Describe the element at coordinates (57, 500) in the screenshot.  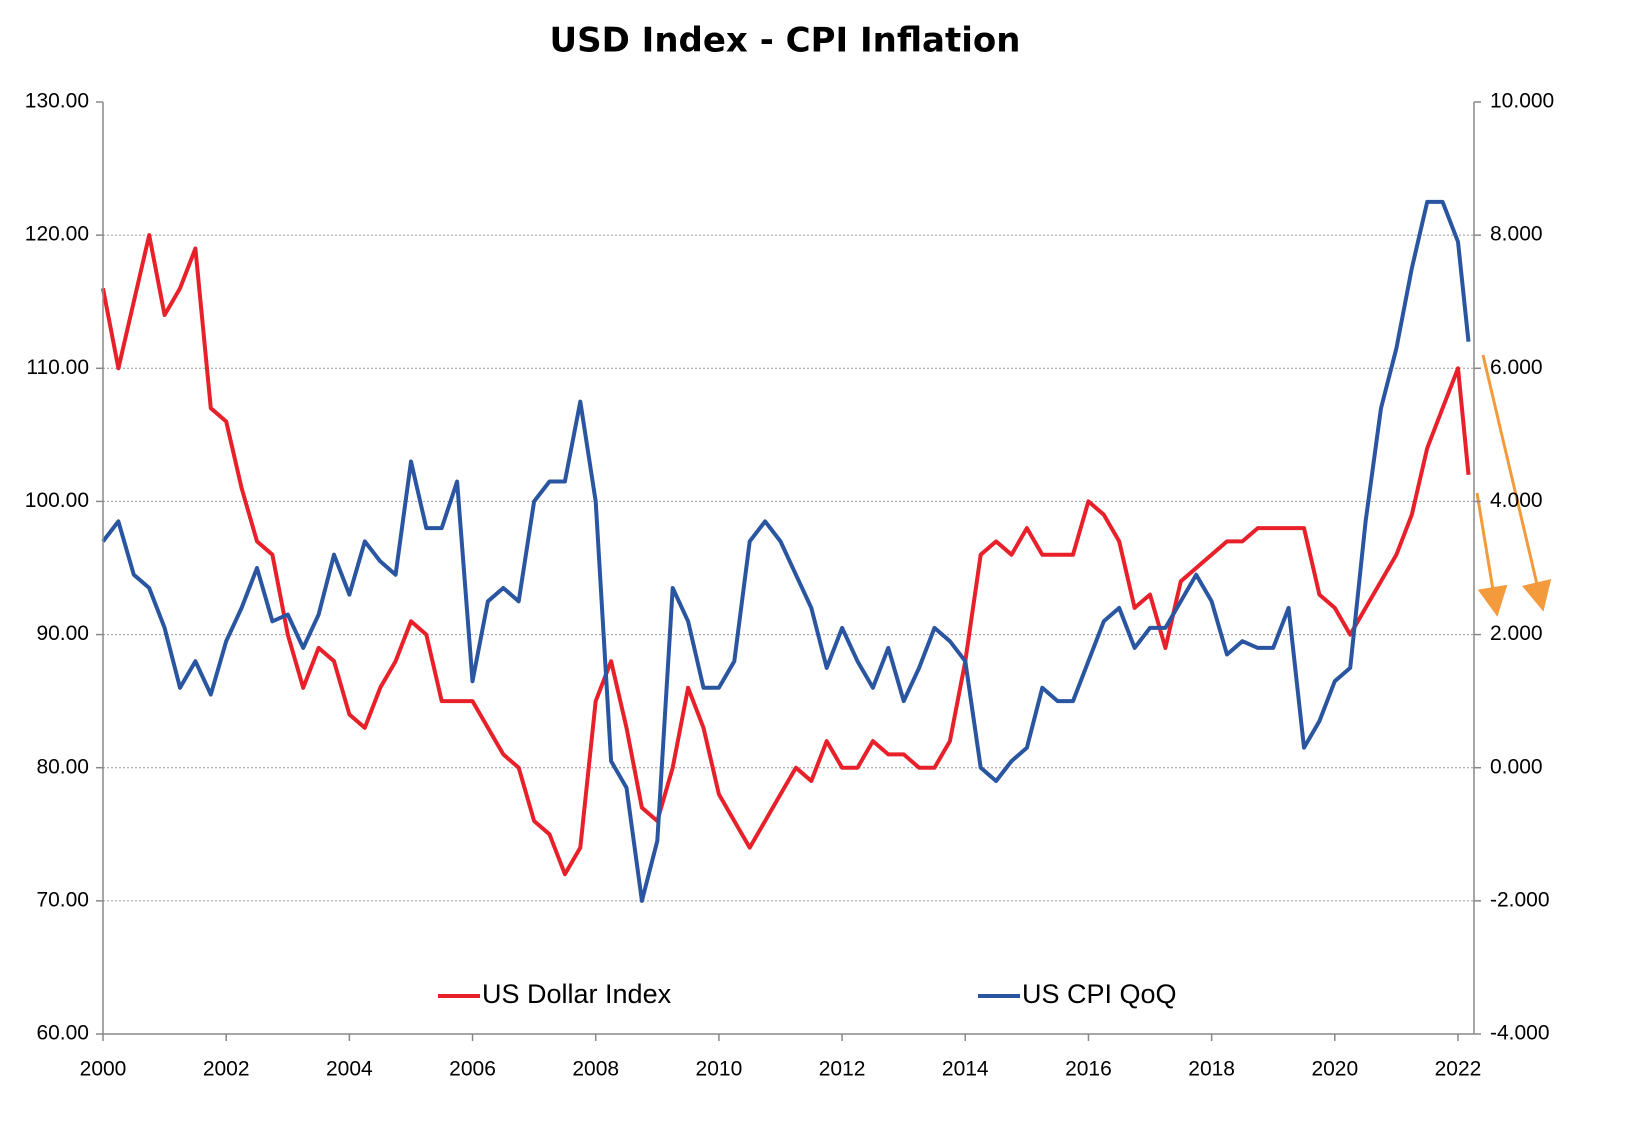
I see `y-tick-label: 100.00` at that location.